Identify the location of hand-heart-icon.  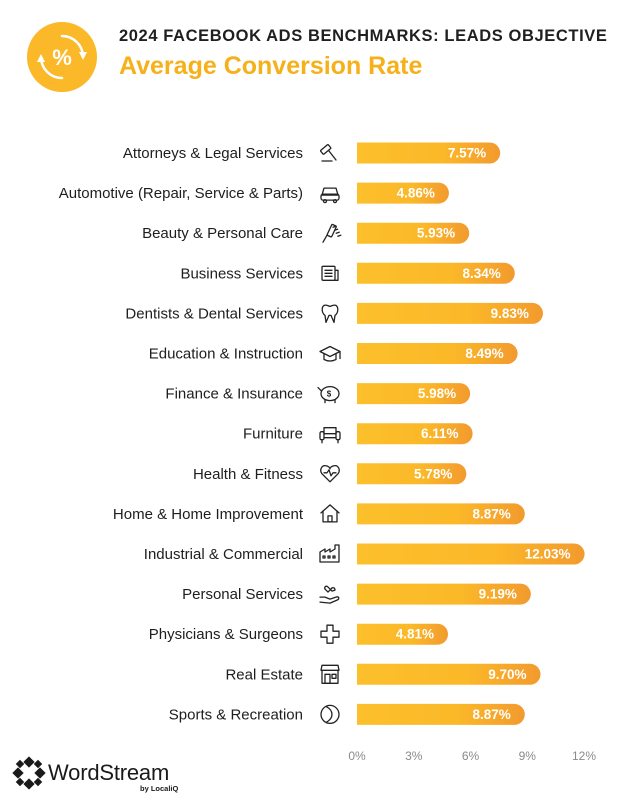
(329, 594).